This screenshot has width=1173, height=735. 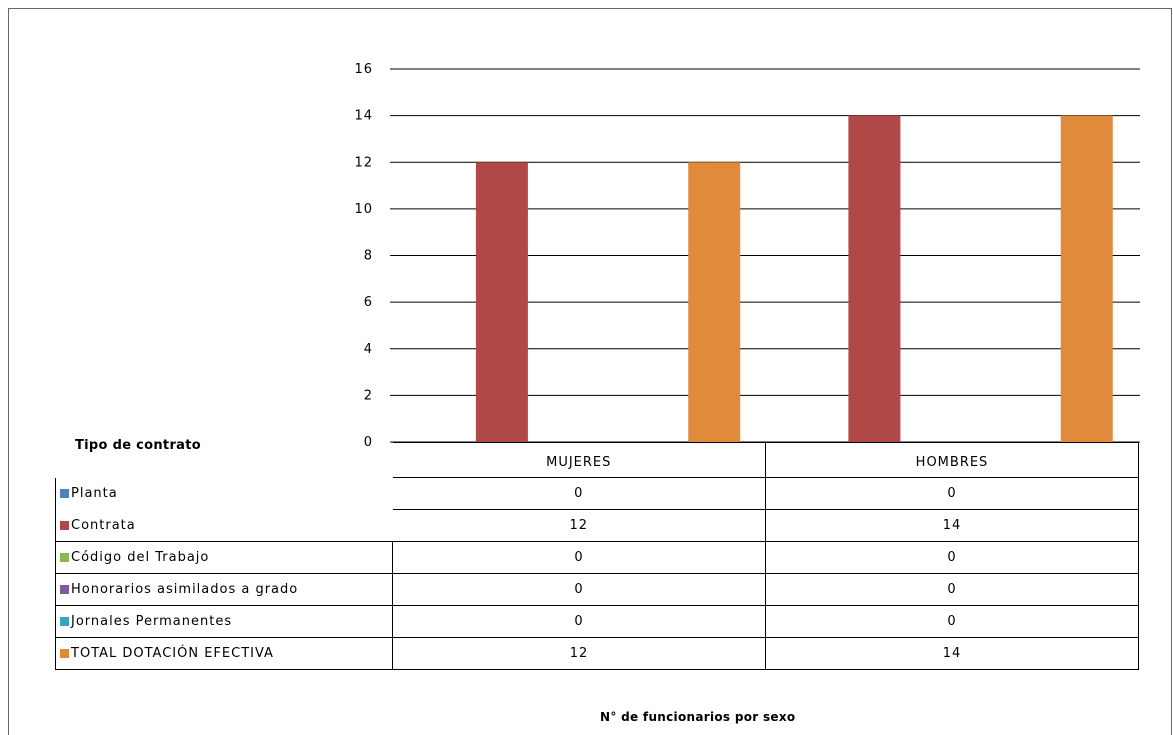 I want to click on bar-contrata-hombres, so click(x=874, y=278).